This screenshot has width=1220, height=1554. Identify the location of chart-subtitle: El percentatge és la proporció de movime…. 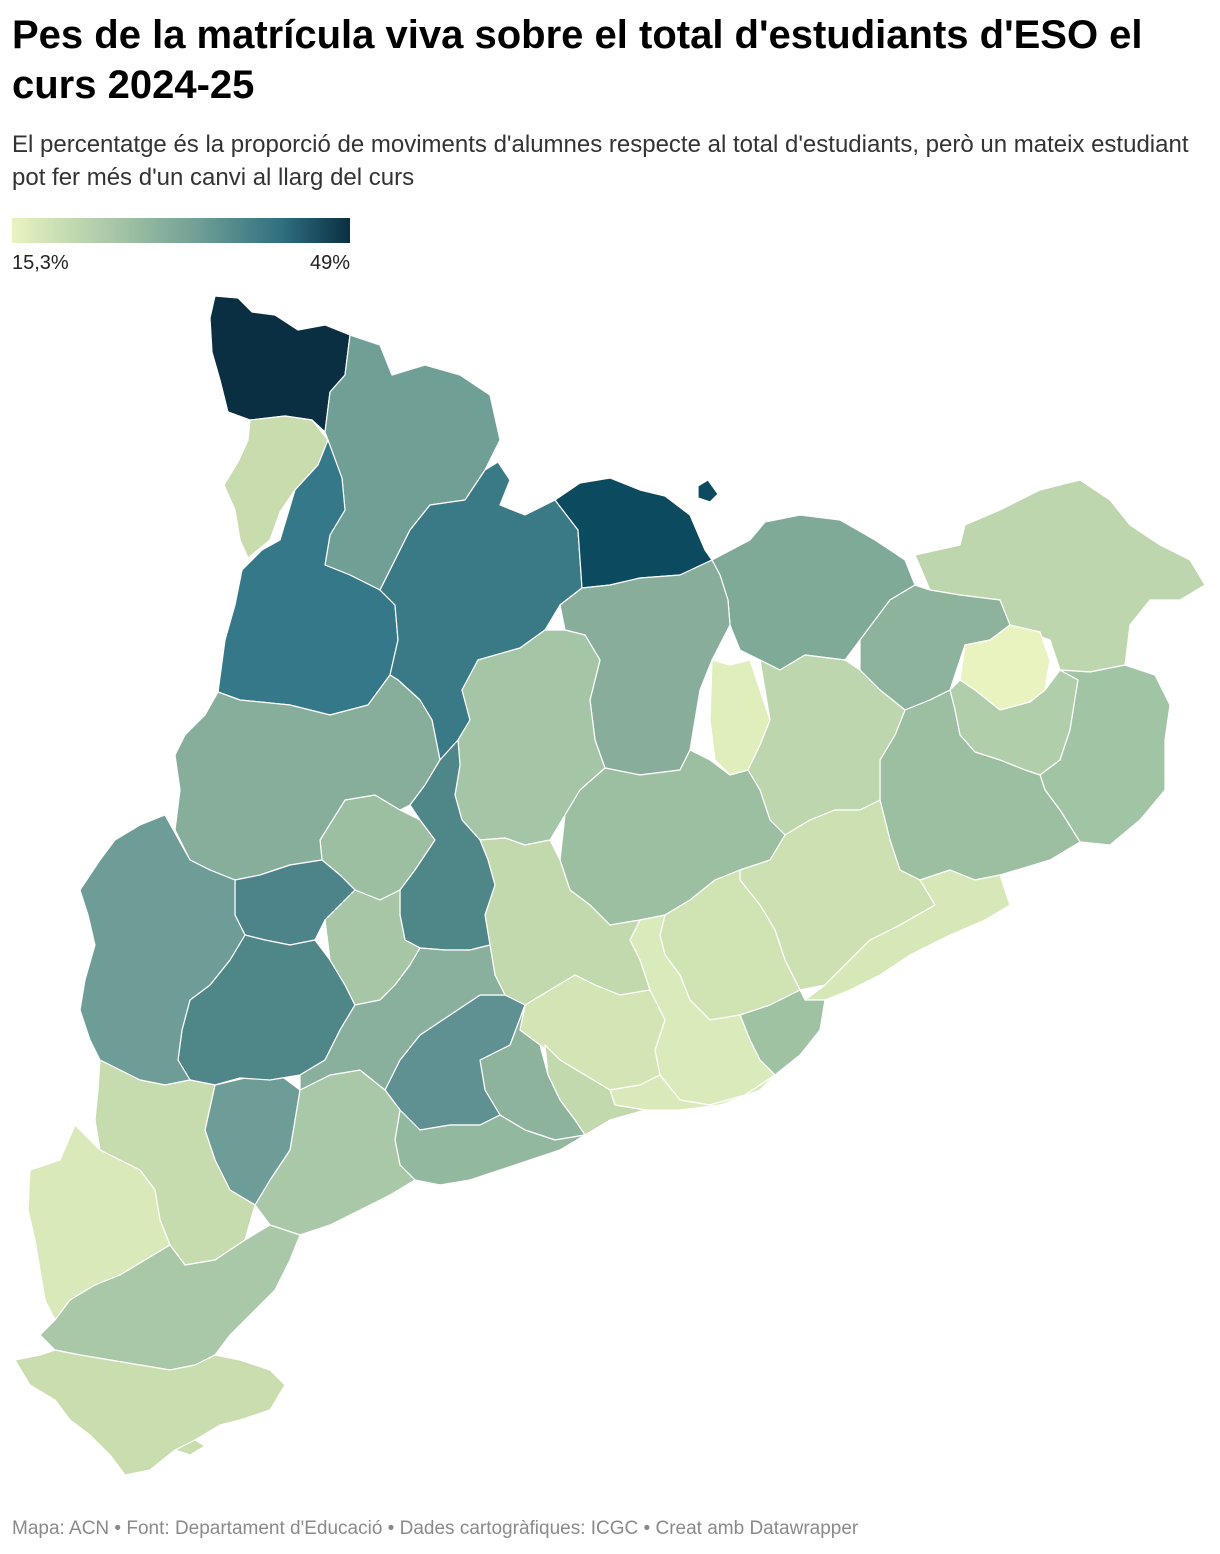
(600, 161).